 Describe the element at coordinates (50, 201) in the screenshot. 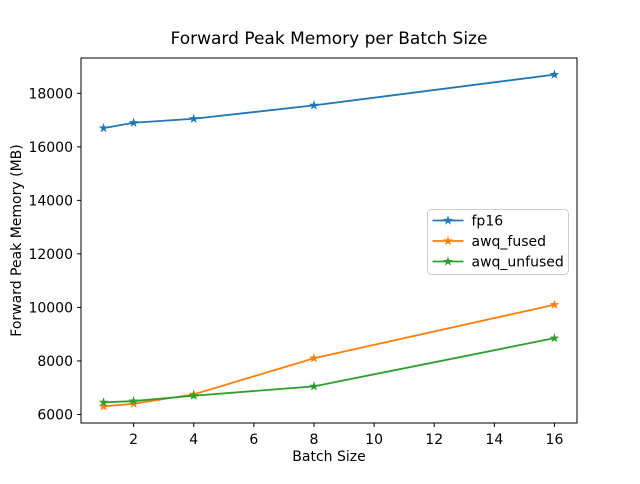

I see `y-tick-label: 14000` at that location.